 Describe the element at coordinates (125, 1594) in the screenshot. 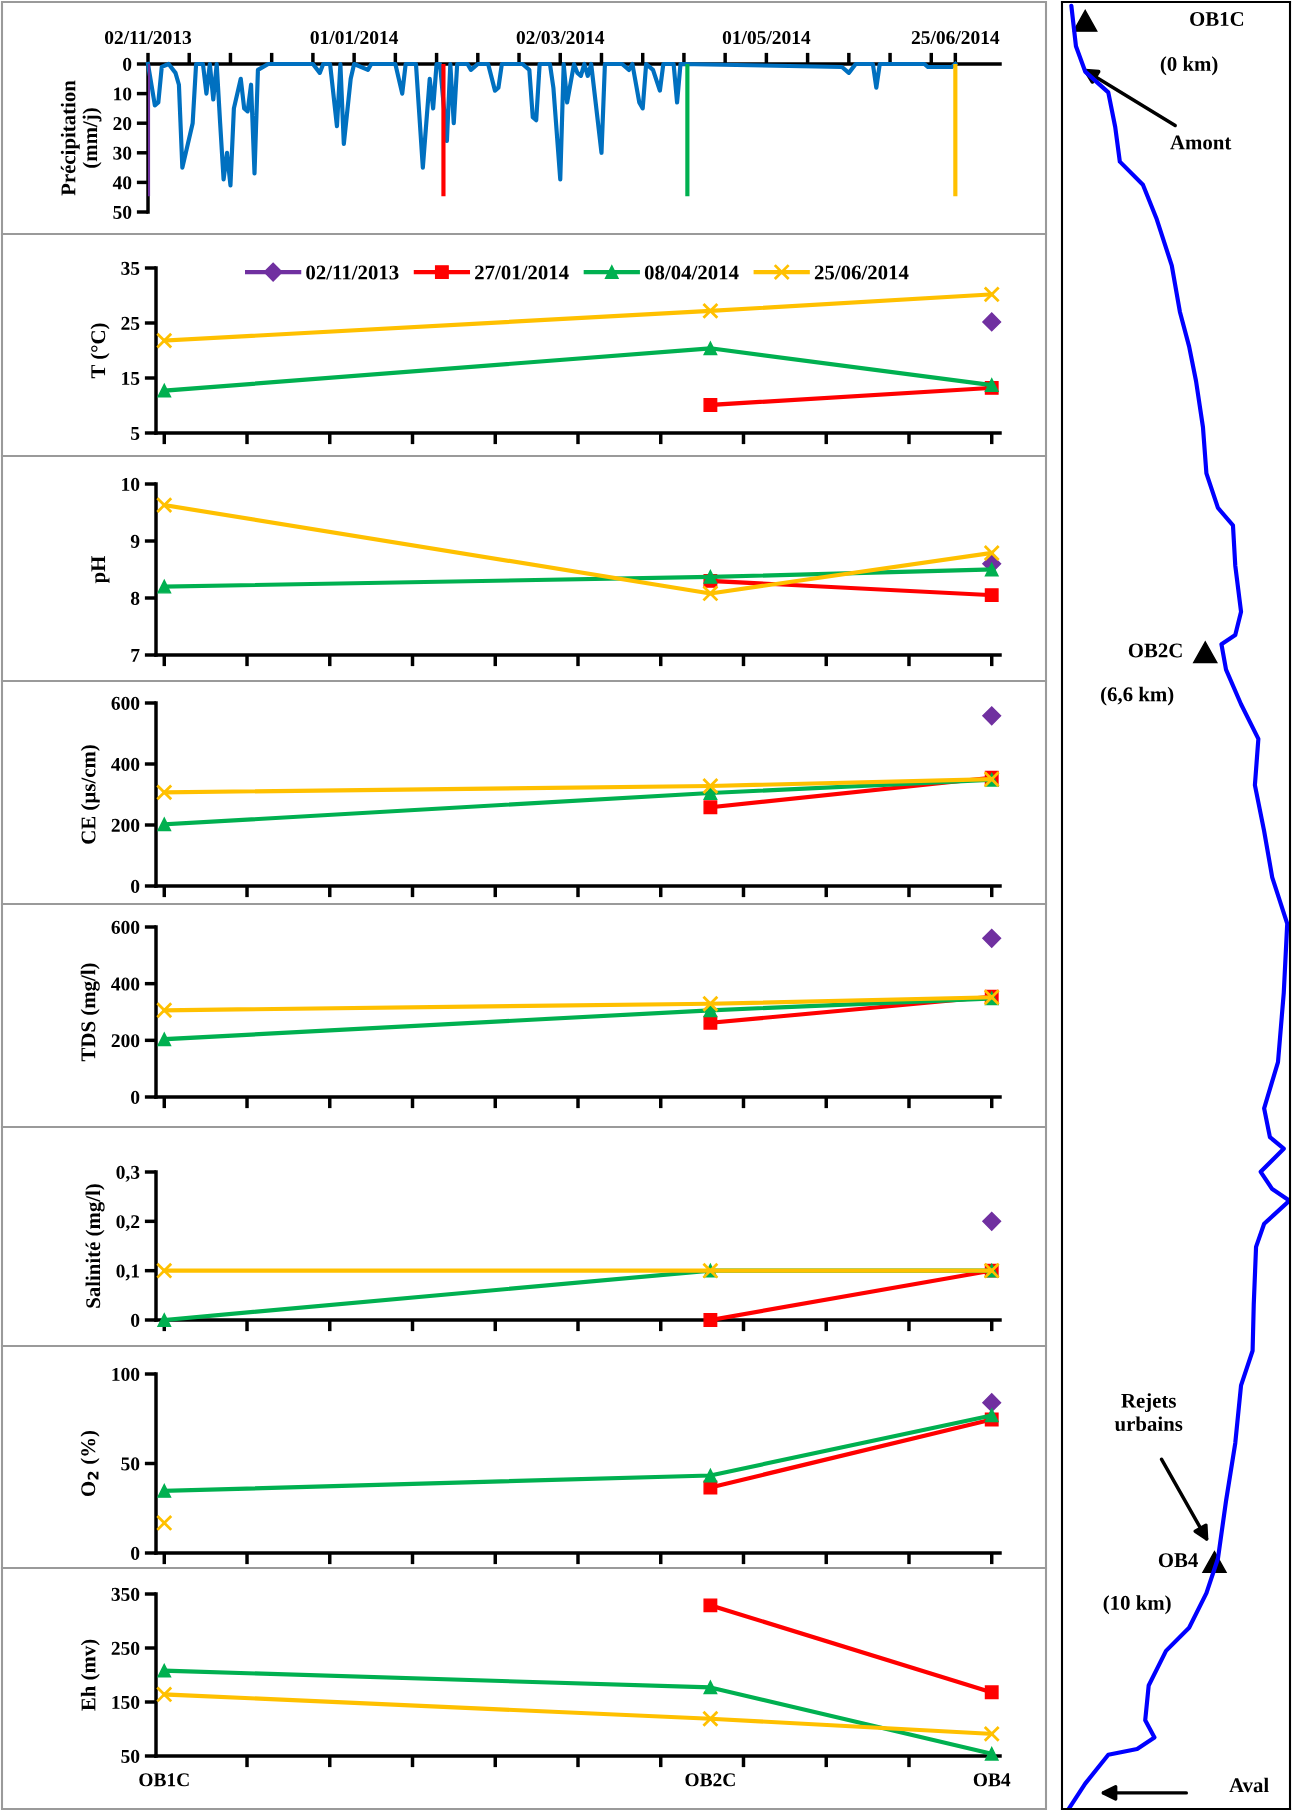

I see `y-tick-label: 350` at that location.